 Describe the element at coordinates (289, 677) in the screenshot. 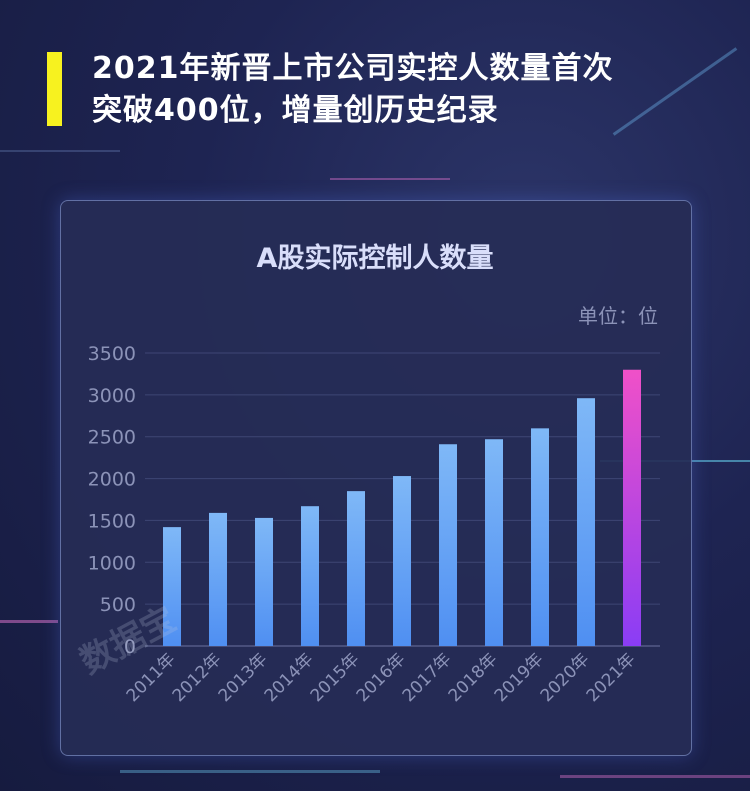

I see `x-tick-label: 2014年` at that location.